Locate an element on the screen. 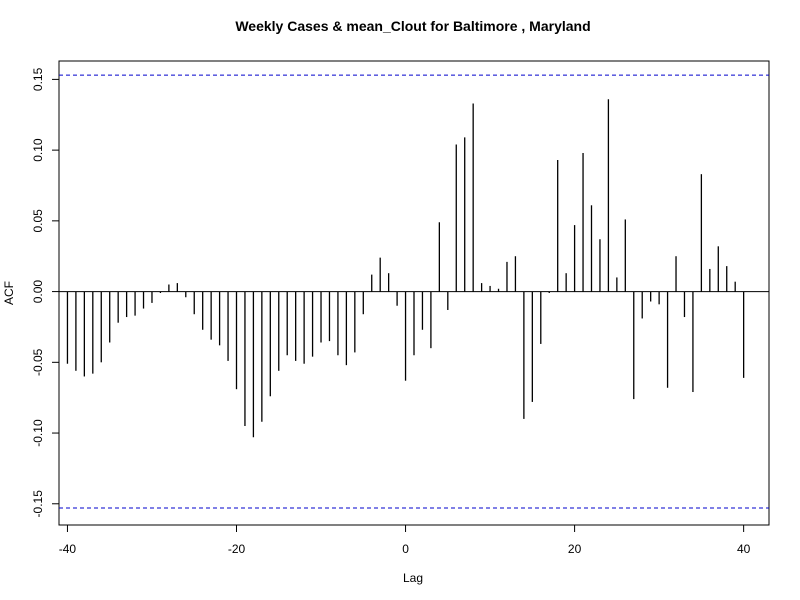 Image resolution: width=800 pixels, height=600 pixels. y-tick-label: 0.15 is located at coordinates (38, 79).